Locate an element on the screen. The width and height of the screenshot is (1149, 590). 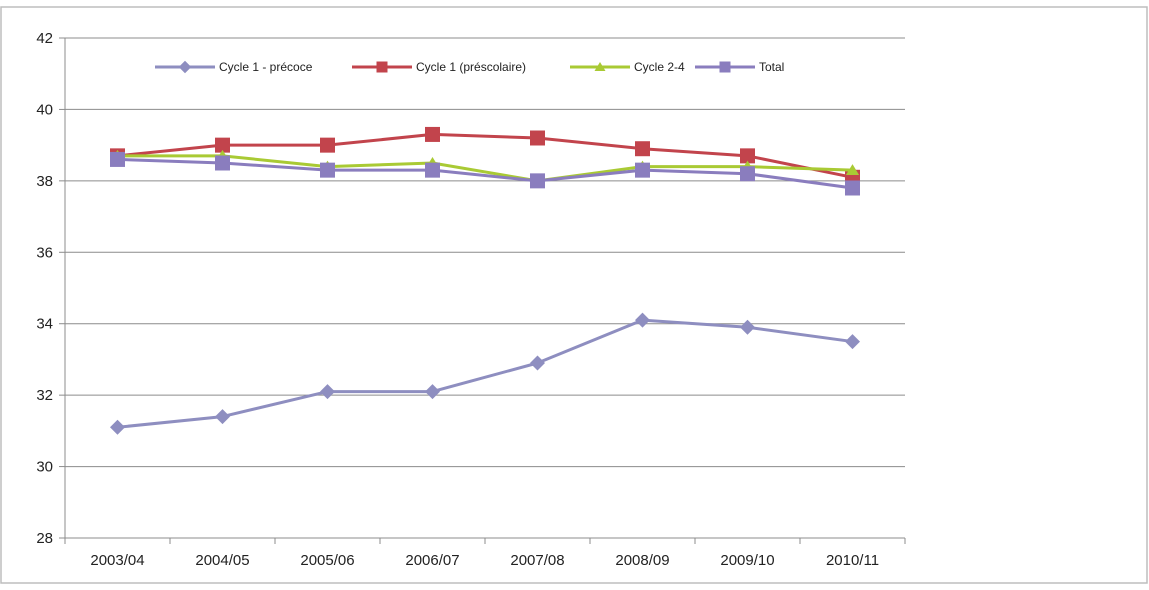
x-tick-label: 2006/07 is located at coordinates (432, 560).